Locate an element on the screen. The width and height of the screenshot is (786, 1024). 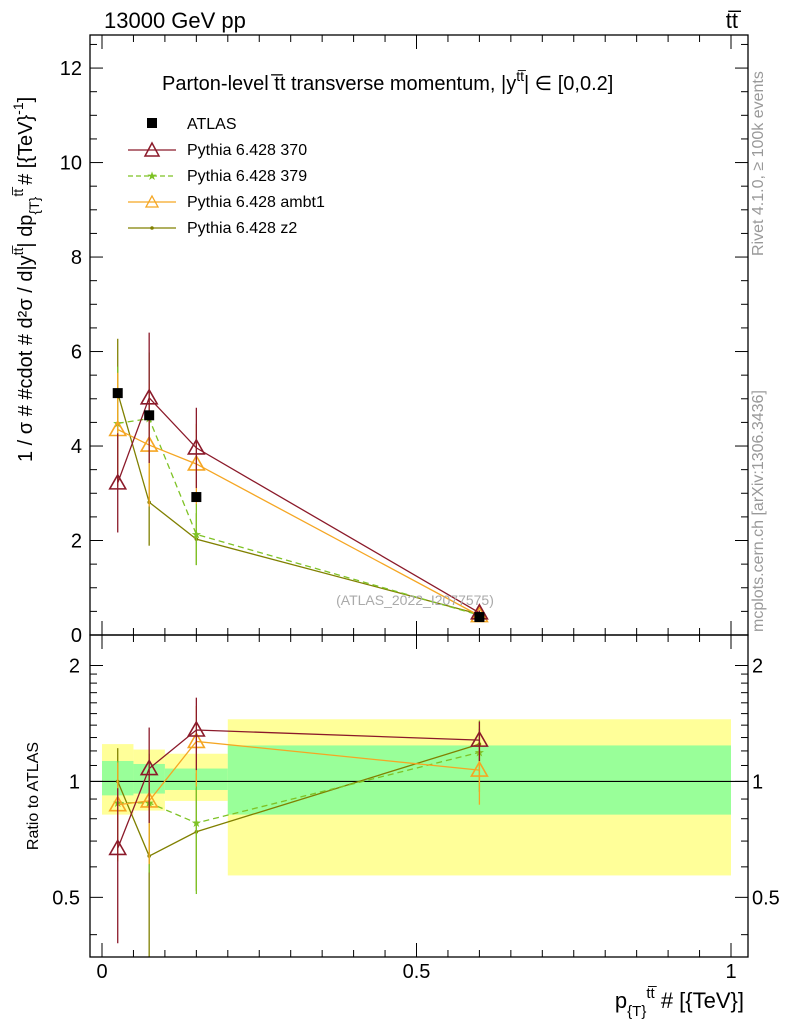
main-y-tick-label: 10 is located at coordinates (71, 164).